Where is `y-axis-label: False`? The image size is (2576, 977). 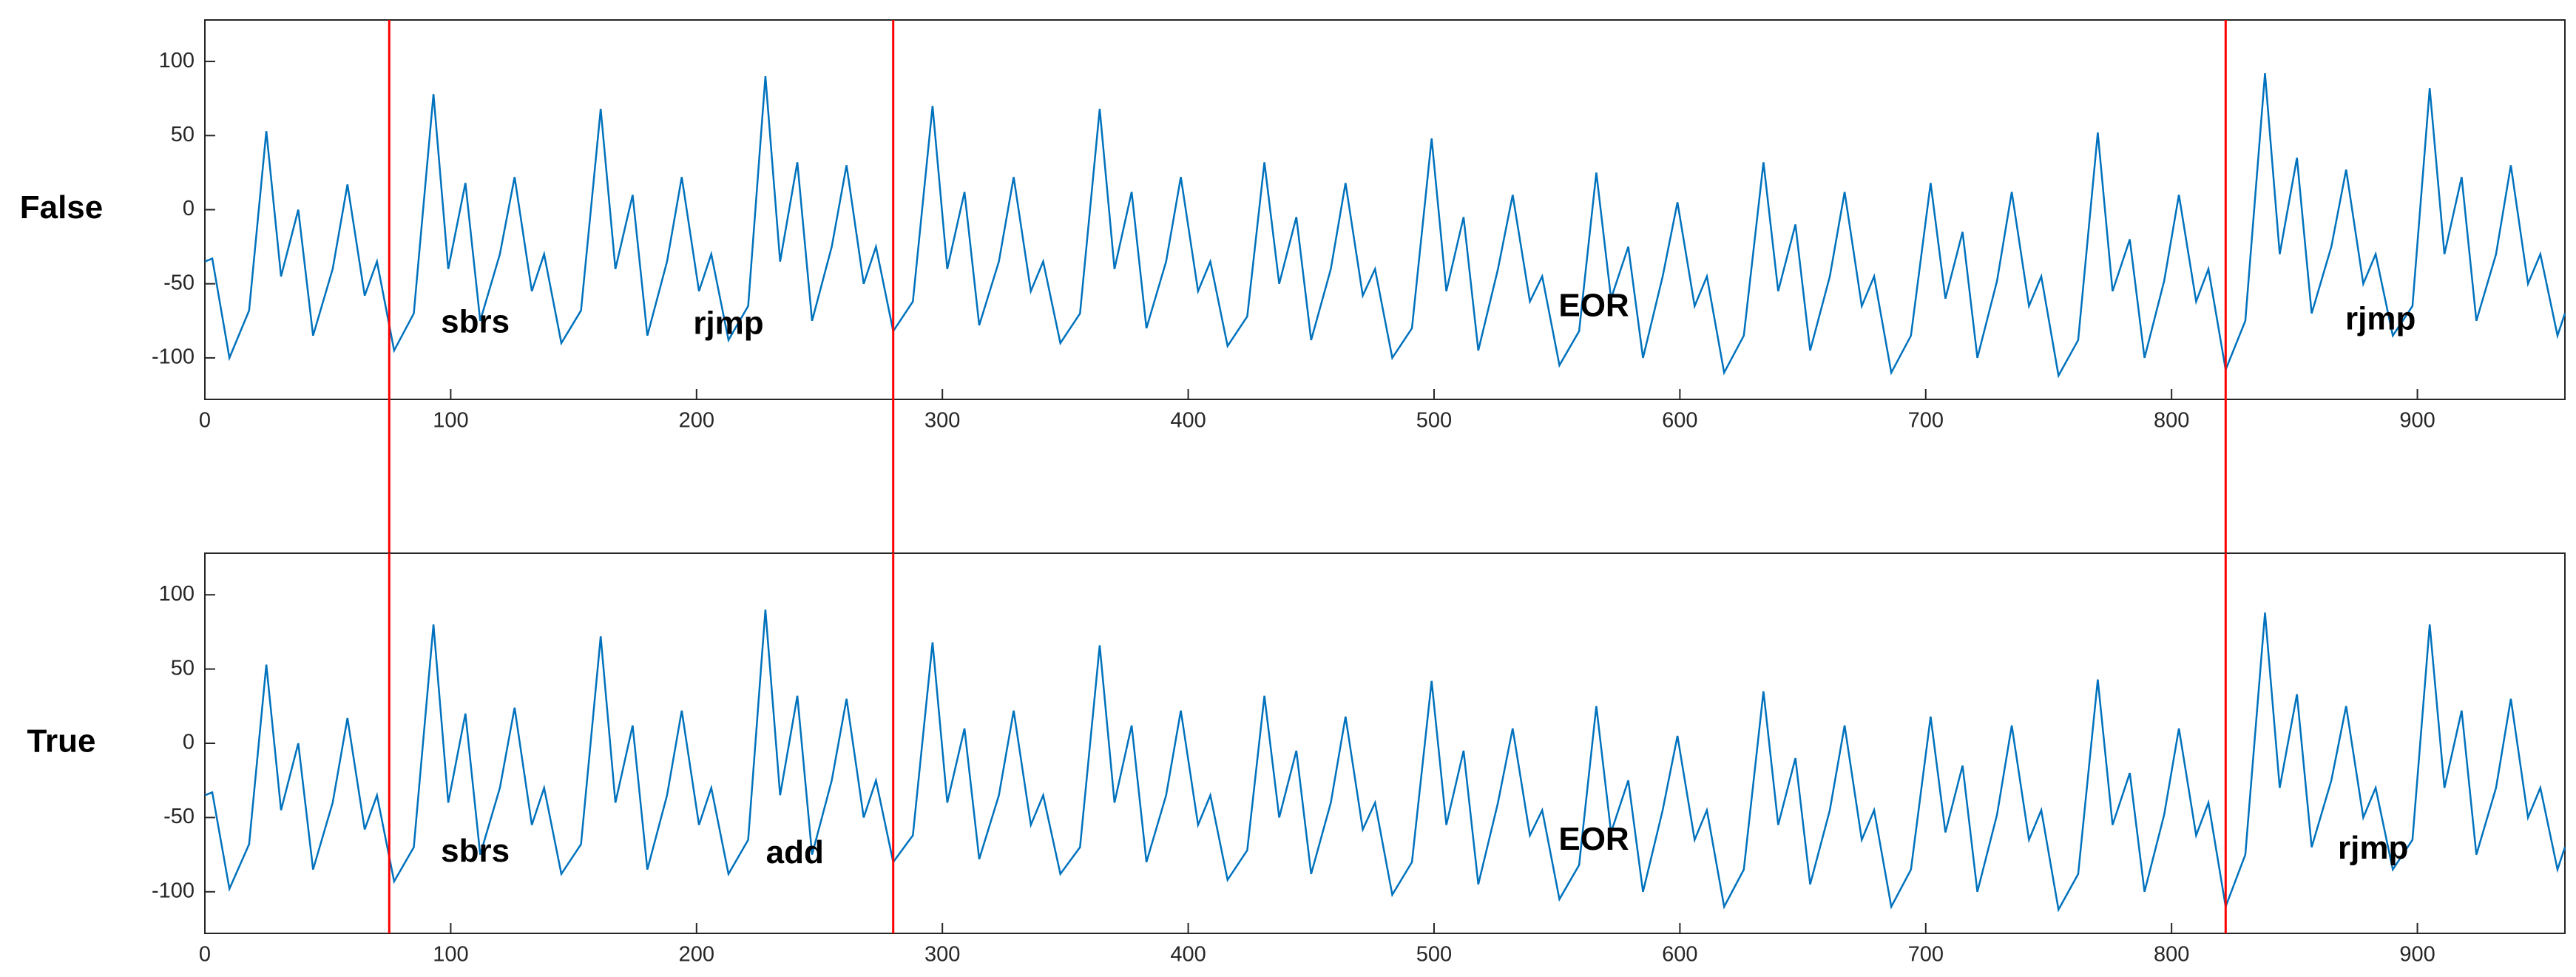 y-axis-label: False is located at coordinates (62, 207).